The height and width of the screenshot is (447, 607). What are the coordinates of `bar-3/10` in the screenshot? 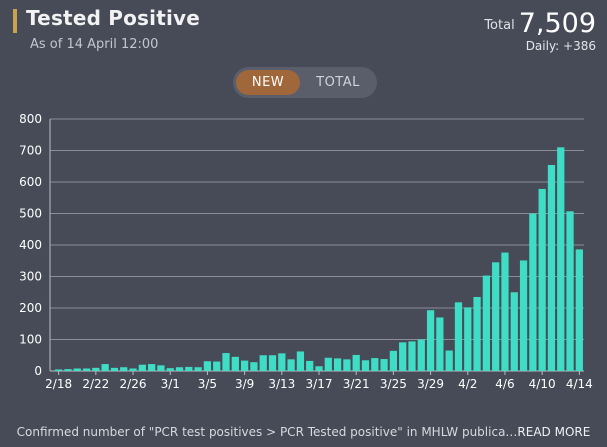 It's located at (254, 366).